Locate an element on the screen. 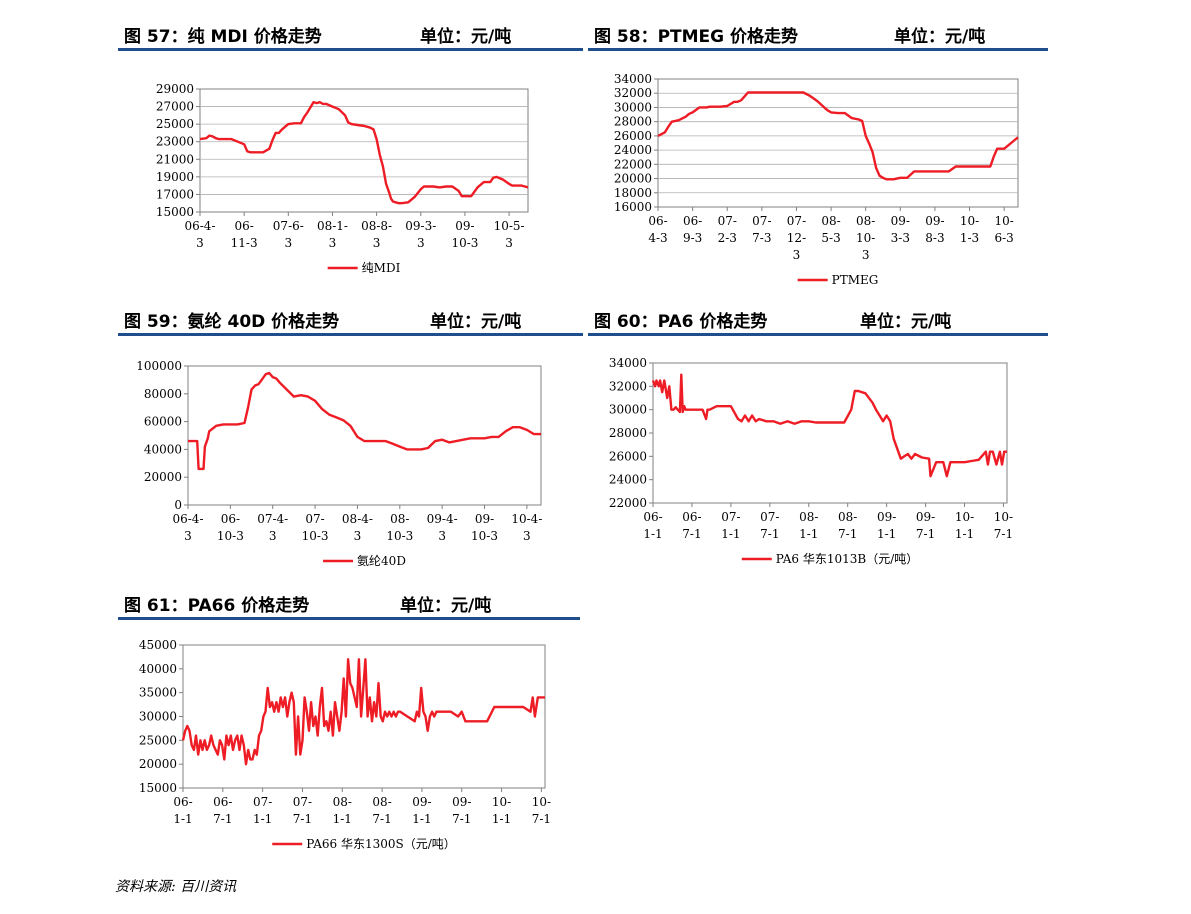  y-tick-label: 45000 is located at coordinates (158, 645).